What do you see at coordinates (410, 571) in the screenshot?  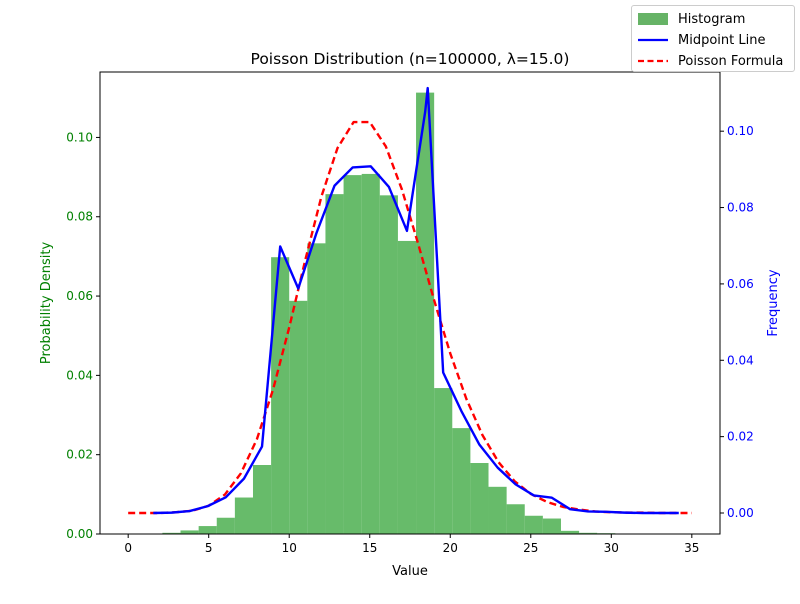 I see `x-axis-label: Value` at bounding box center [410, 571].